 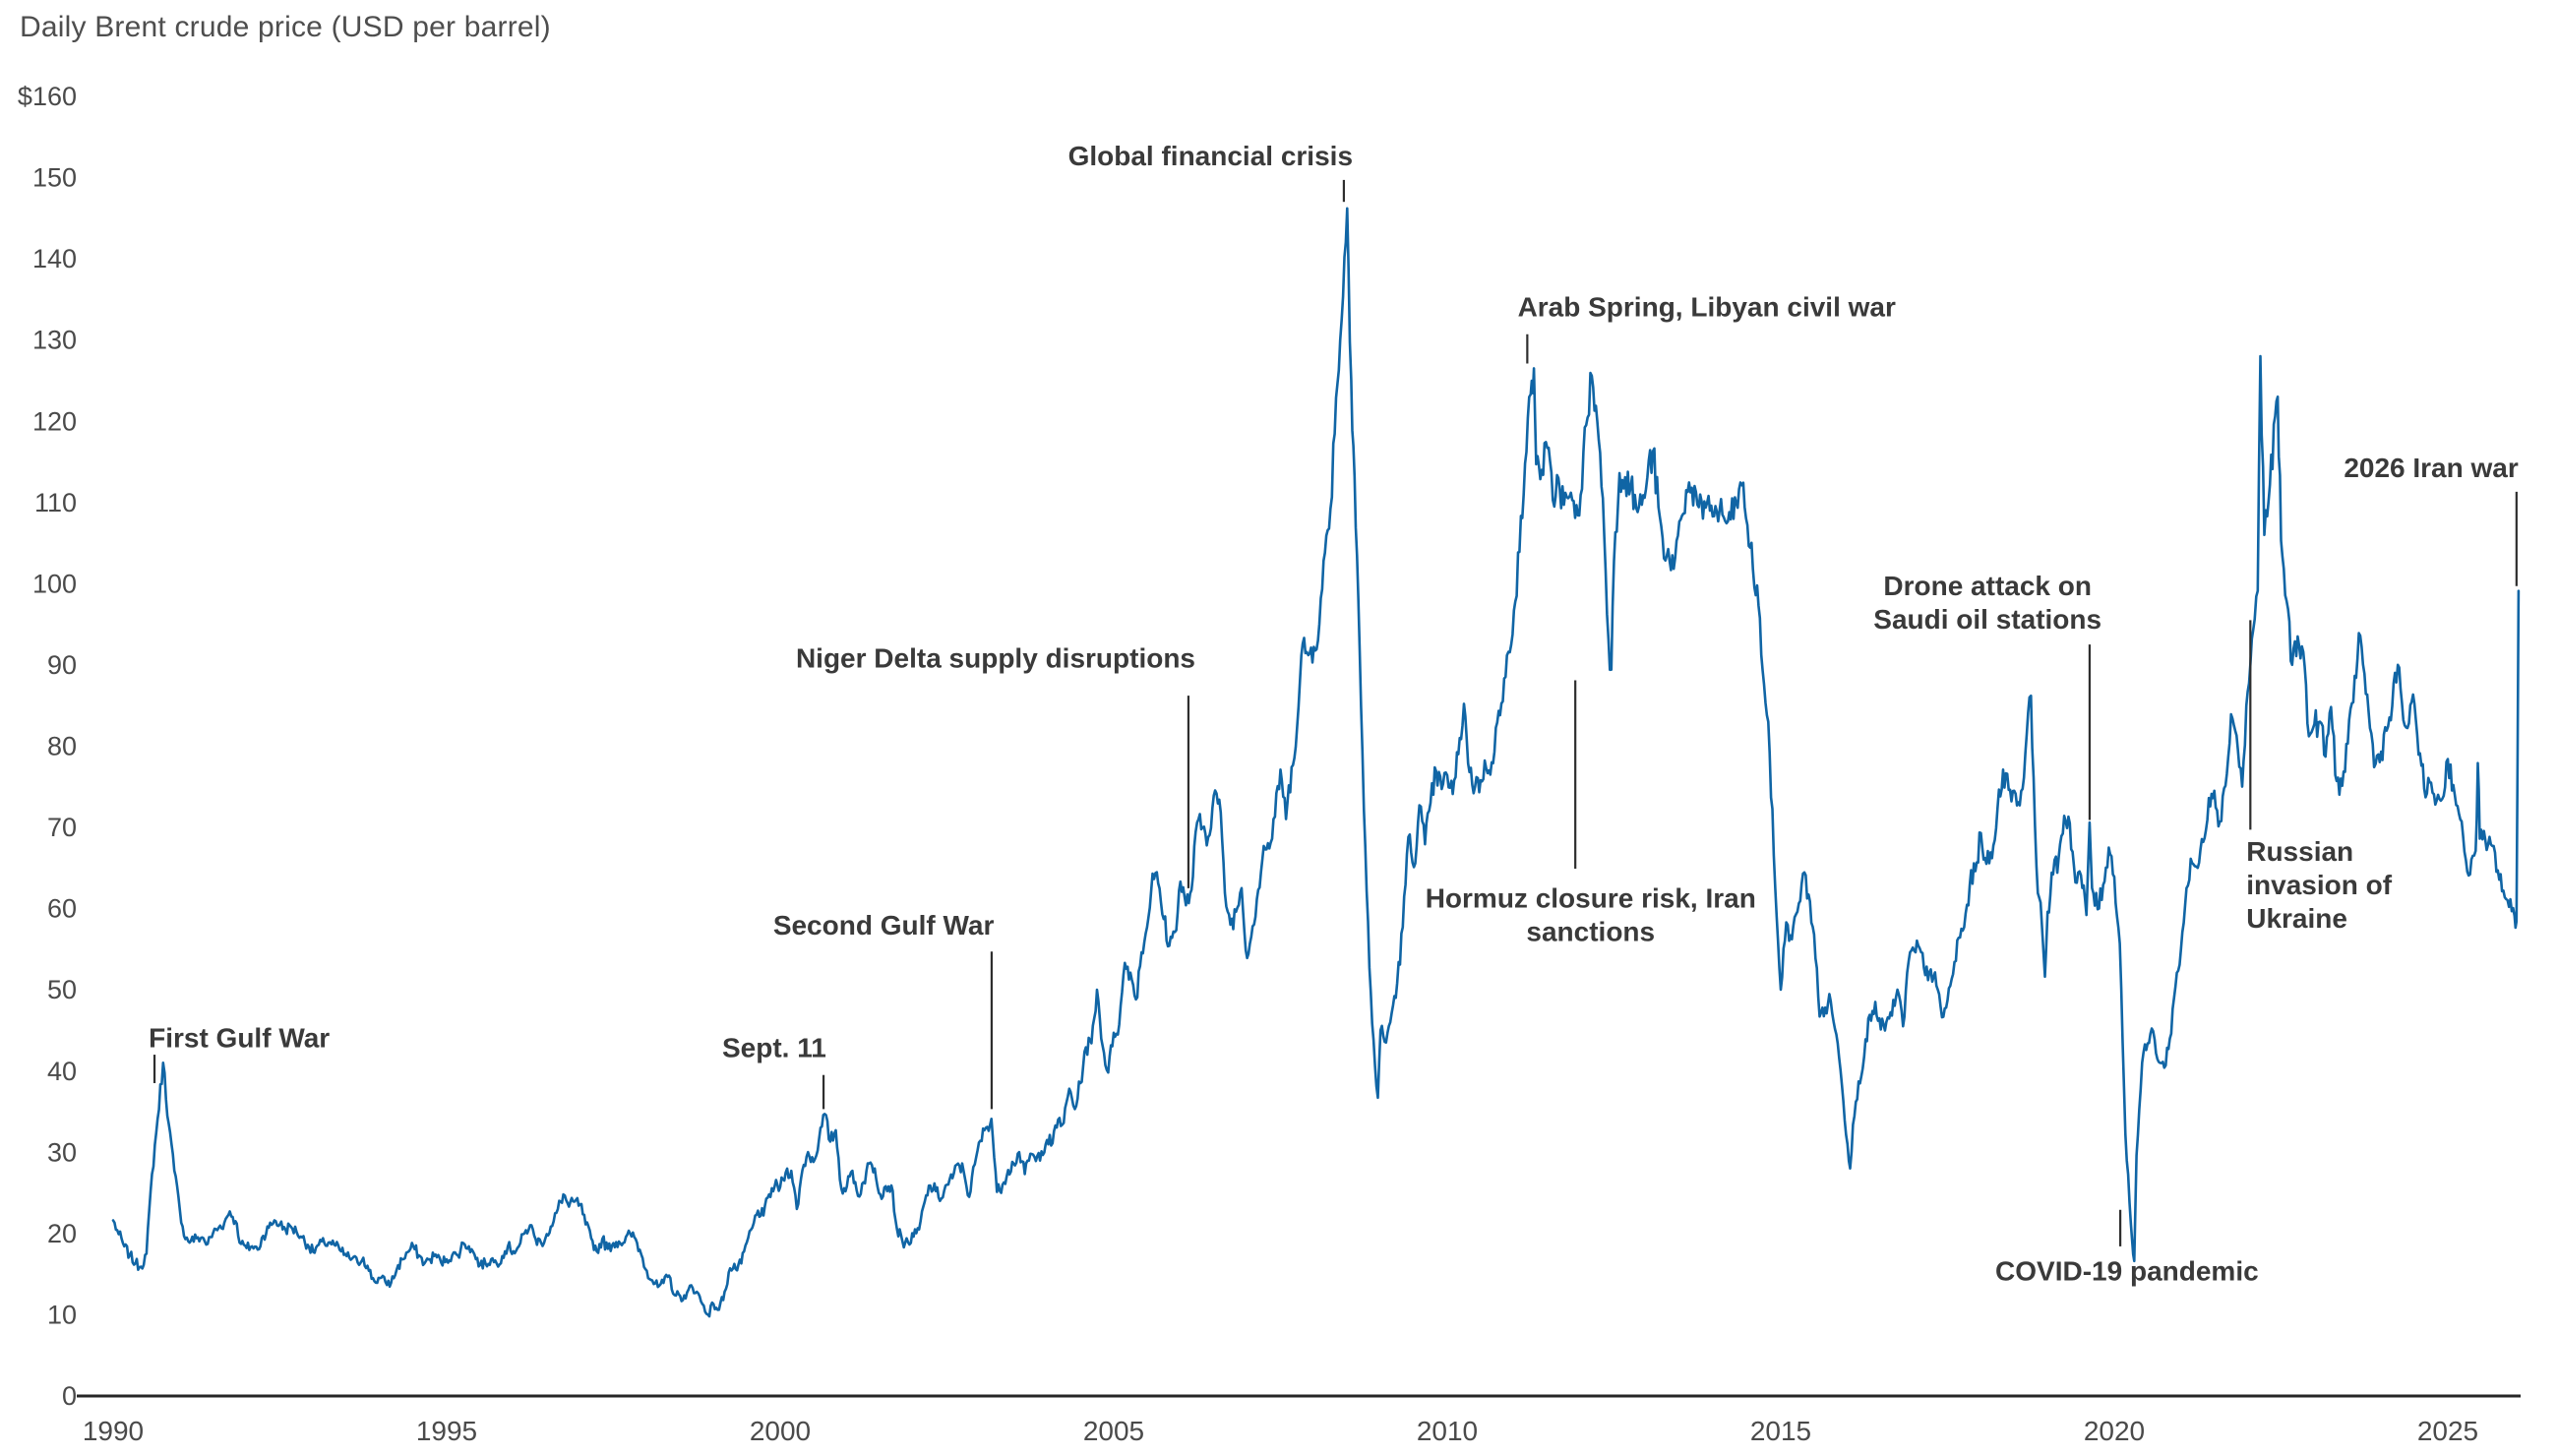 I want to click on annotation-label-sept-11: Sept. 11, so click(x=774, y=1048).